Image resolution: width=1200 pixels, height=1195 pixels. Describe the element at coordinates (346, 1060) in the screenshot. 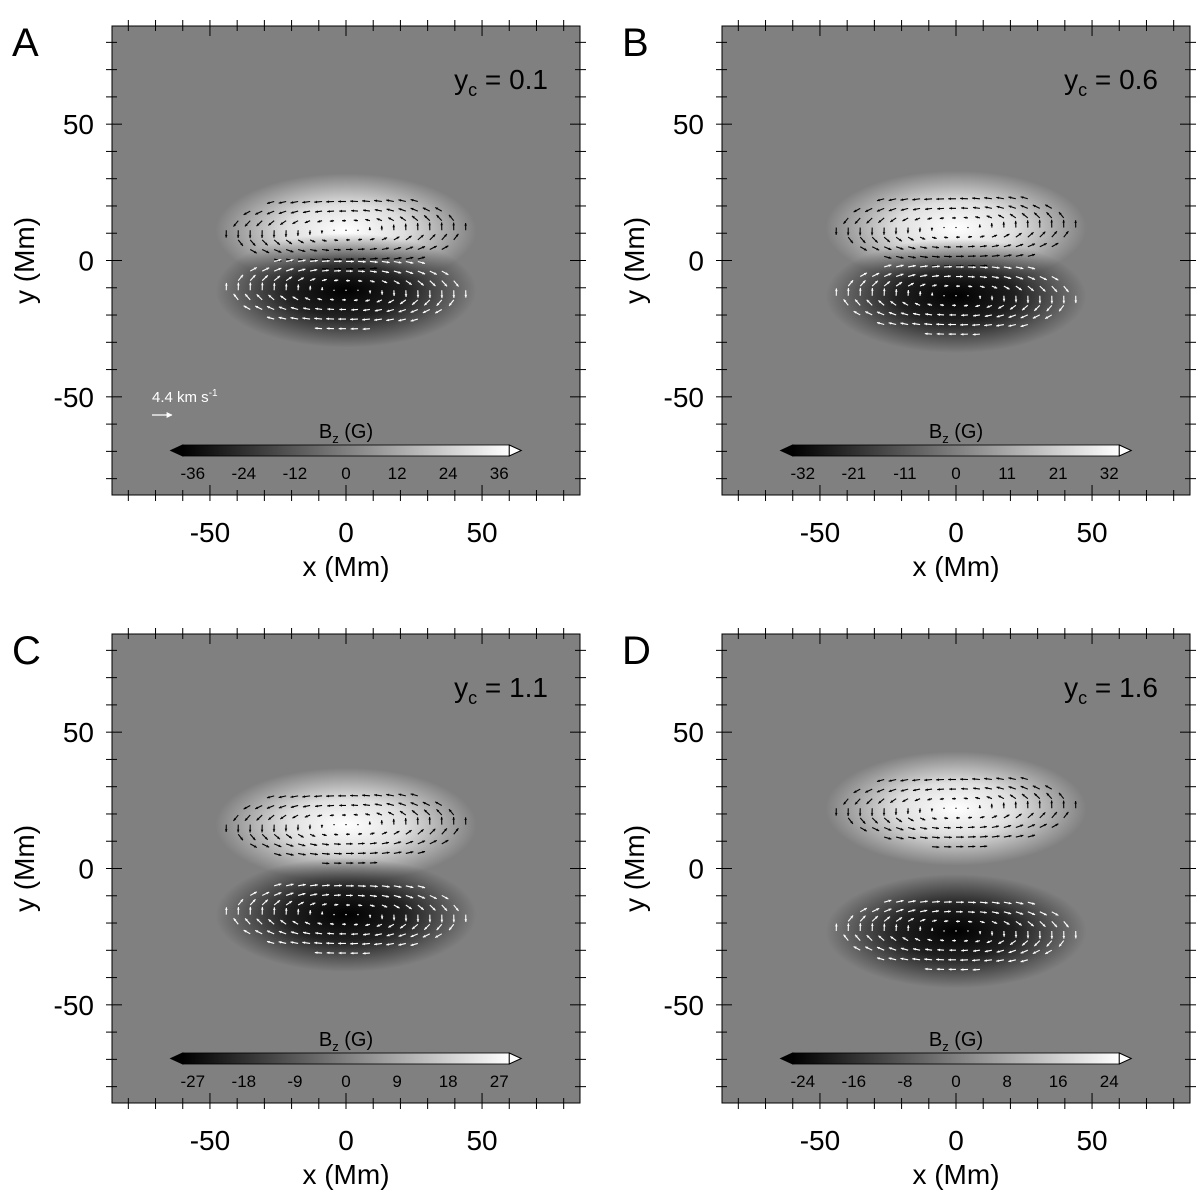

I see `colorbar: -27 -18 -9 0 9 18 27 Bz (G)` at that location.